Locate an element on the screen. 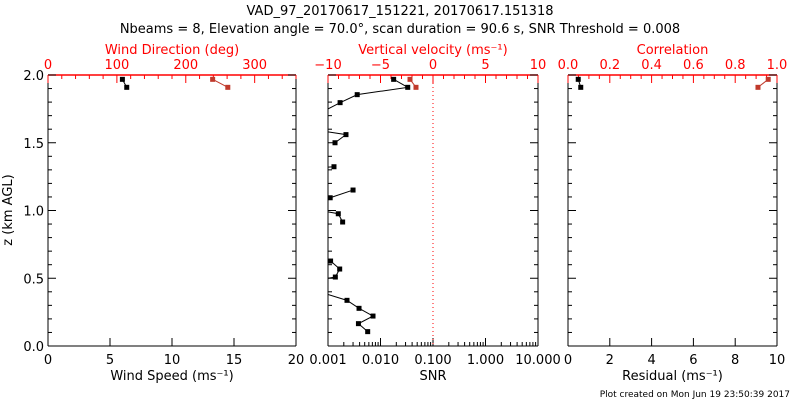  top-tick-label: 10 is located at coordinates (538, 65).